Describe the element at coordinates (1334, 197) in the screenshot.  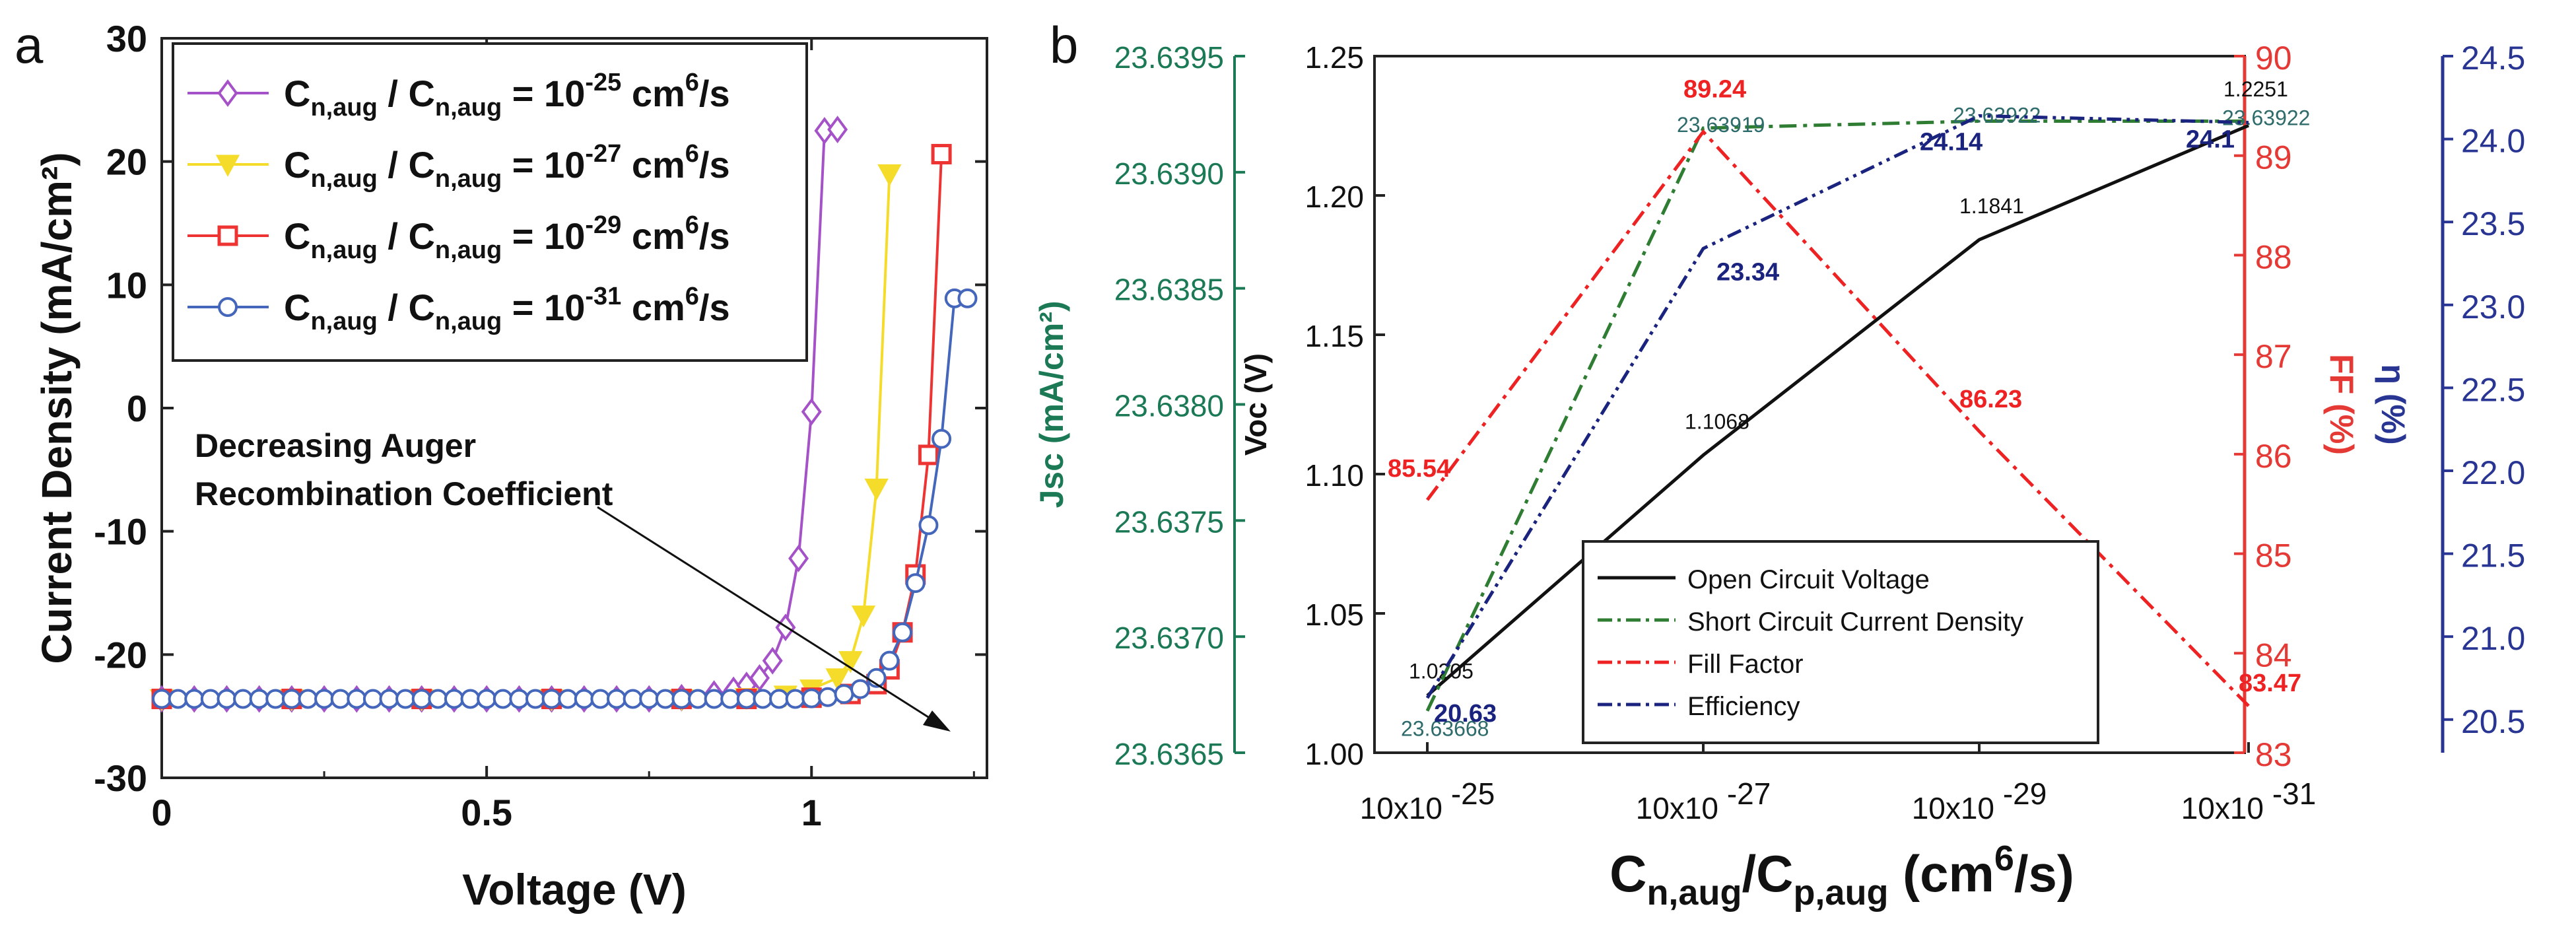
I see `voc-tick-label: 1.20` at that location.